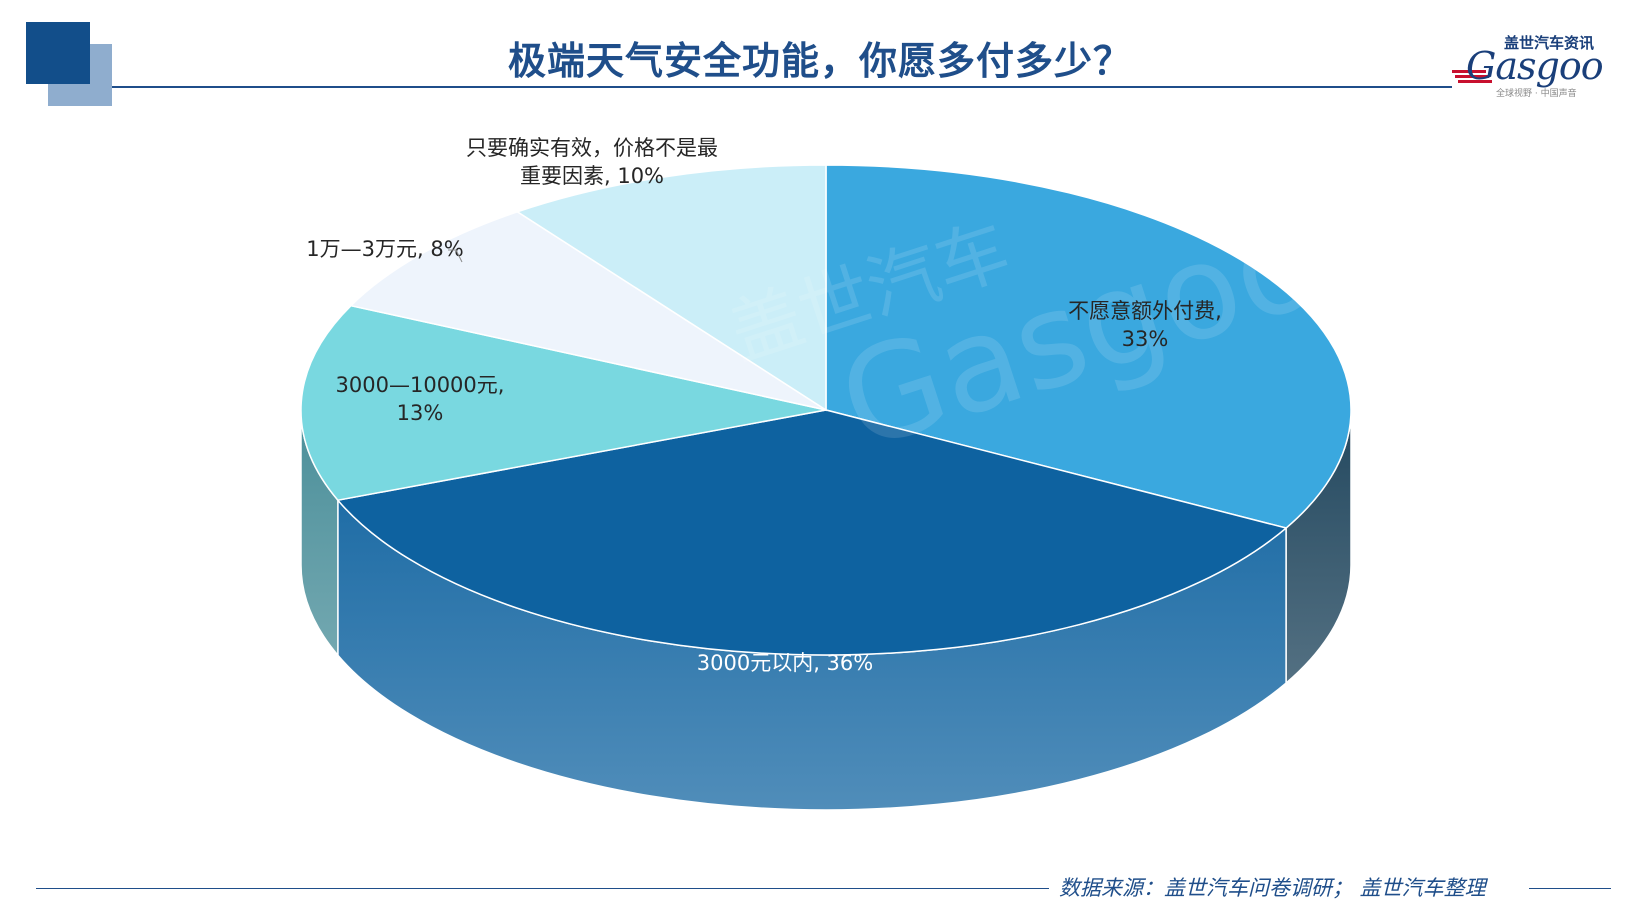 The image size is (1640, 922). What do you see at coordinates (1536, 94) in the screenshot?
I see `logo-tagline: 全球视野 · 中国声音` at bounding box center [1536, 94].